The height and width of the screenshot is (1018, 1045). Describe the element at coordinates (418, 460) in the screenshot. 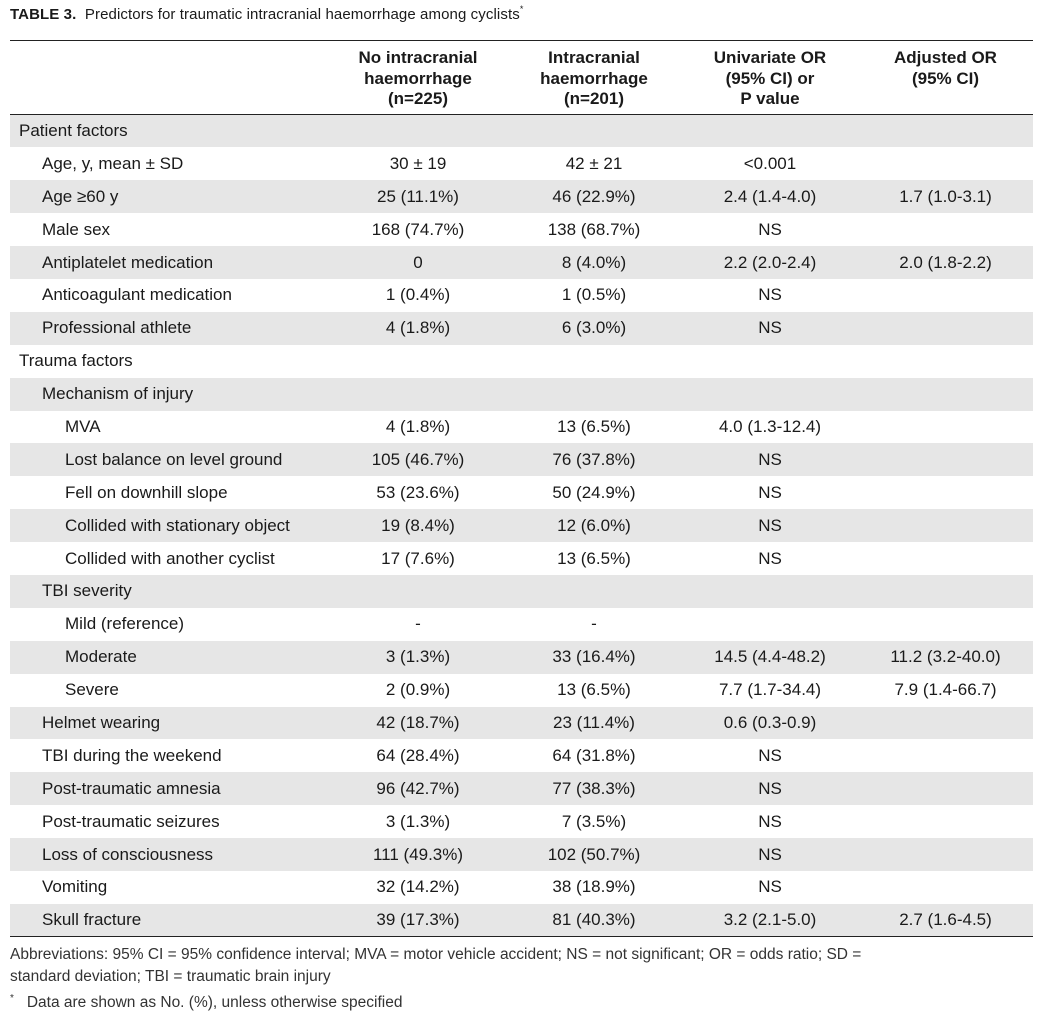

I see `no-haemorrhage-value: 105 (46.7%)` at that location.